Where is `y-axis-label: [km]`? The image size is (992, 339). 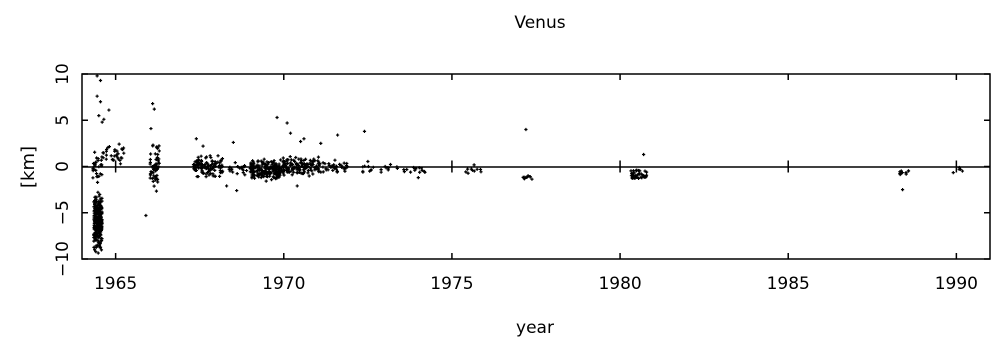
y-axis-label: [km] is located at coordinates (28, 167).